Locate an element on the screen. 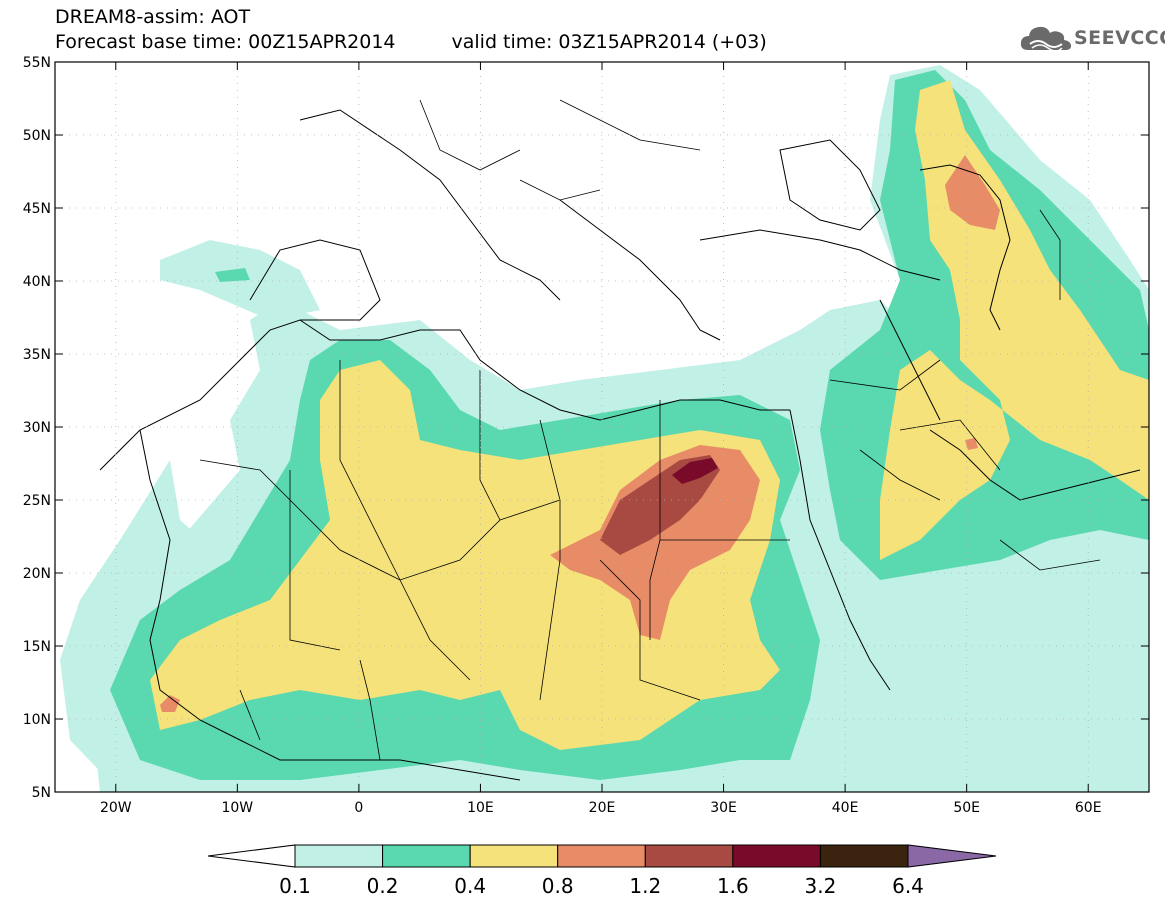 This screenshot has width=1165, height=905. lon-tick-label: 50E is located at coordinates (966, 808).